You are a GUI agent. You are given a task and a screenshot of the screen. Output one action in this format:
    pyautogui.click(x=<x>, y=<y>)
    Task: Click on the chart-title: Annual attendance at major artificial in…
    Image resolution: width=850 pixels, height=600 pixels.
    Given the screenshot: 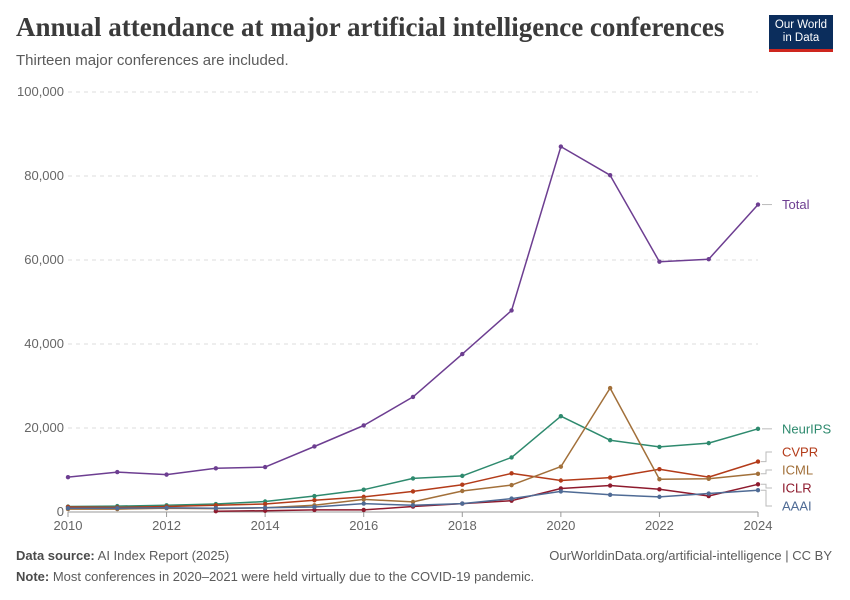 What is the action you would take?
    pyautogui.click(x=370, y=27)
    